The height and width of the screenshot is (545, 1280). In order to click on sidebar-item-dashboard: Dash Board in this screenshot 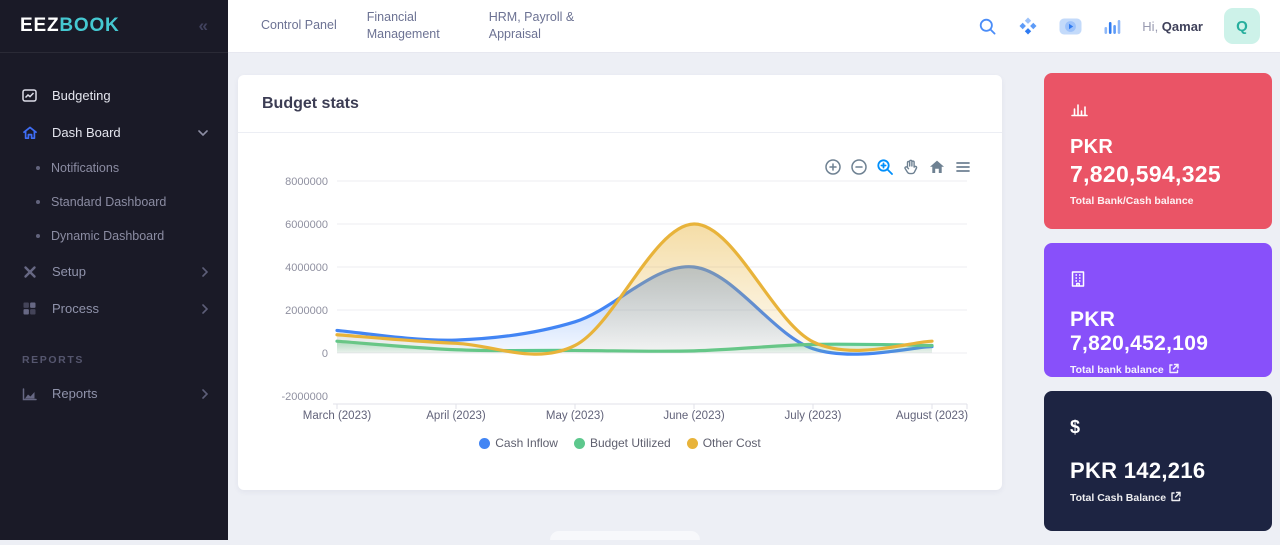, I will do `click(114, 132)`.